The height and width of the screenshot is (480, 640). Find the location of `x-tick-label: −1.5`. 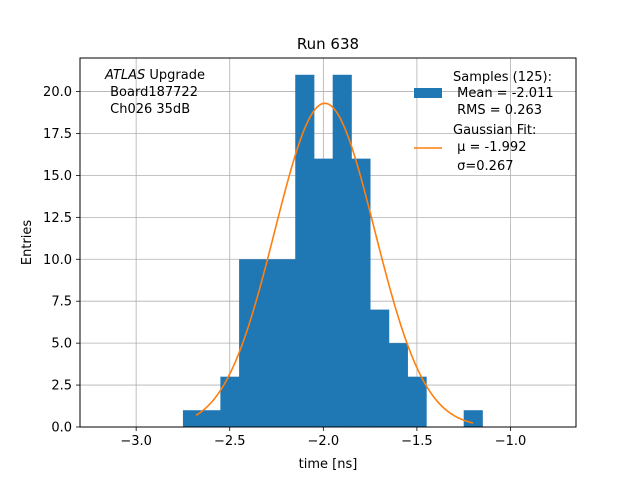

x-tick-label: −1.5 is located at coordinates (417, 441).